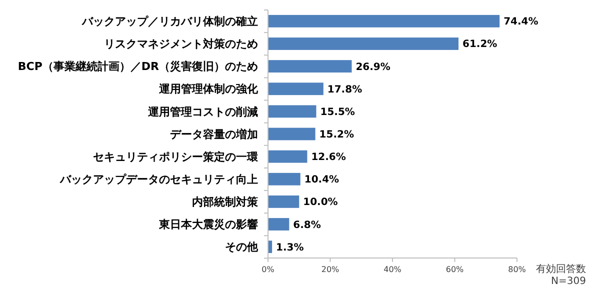 This screenshot has height=286, width=590. I want to click on x-tick-label: 0%, so click(268, 269).